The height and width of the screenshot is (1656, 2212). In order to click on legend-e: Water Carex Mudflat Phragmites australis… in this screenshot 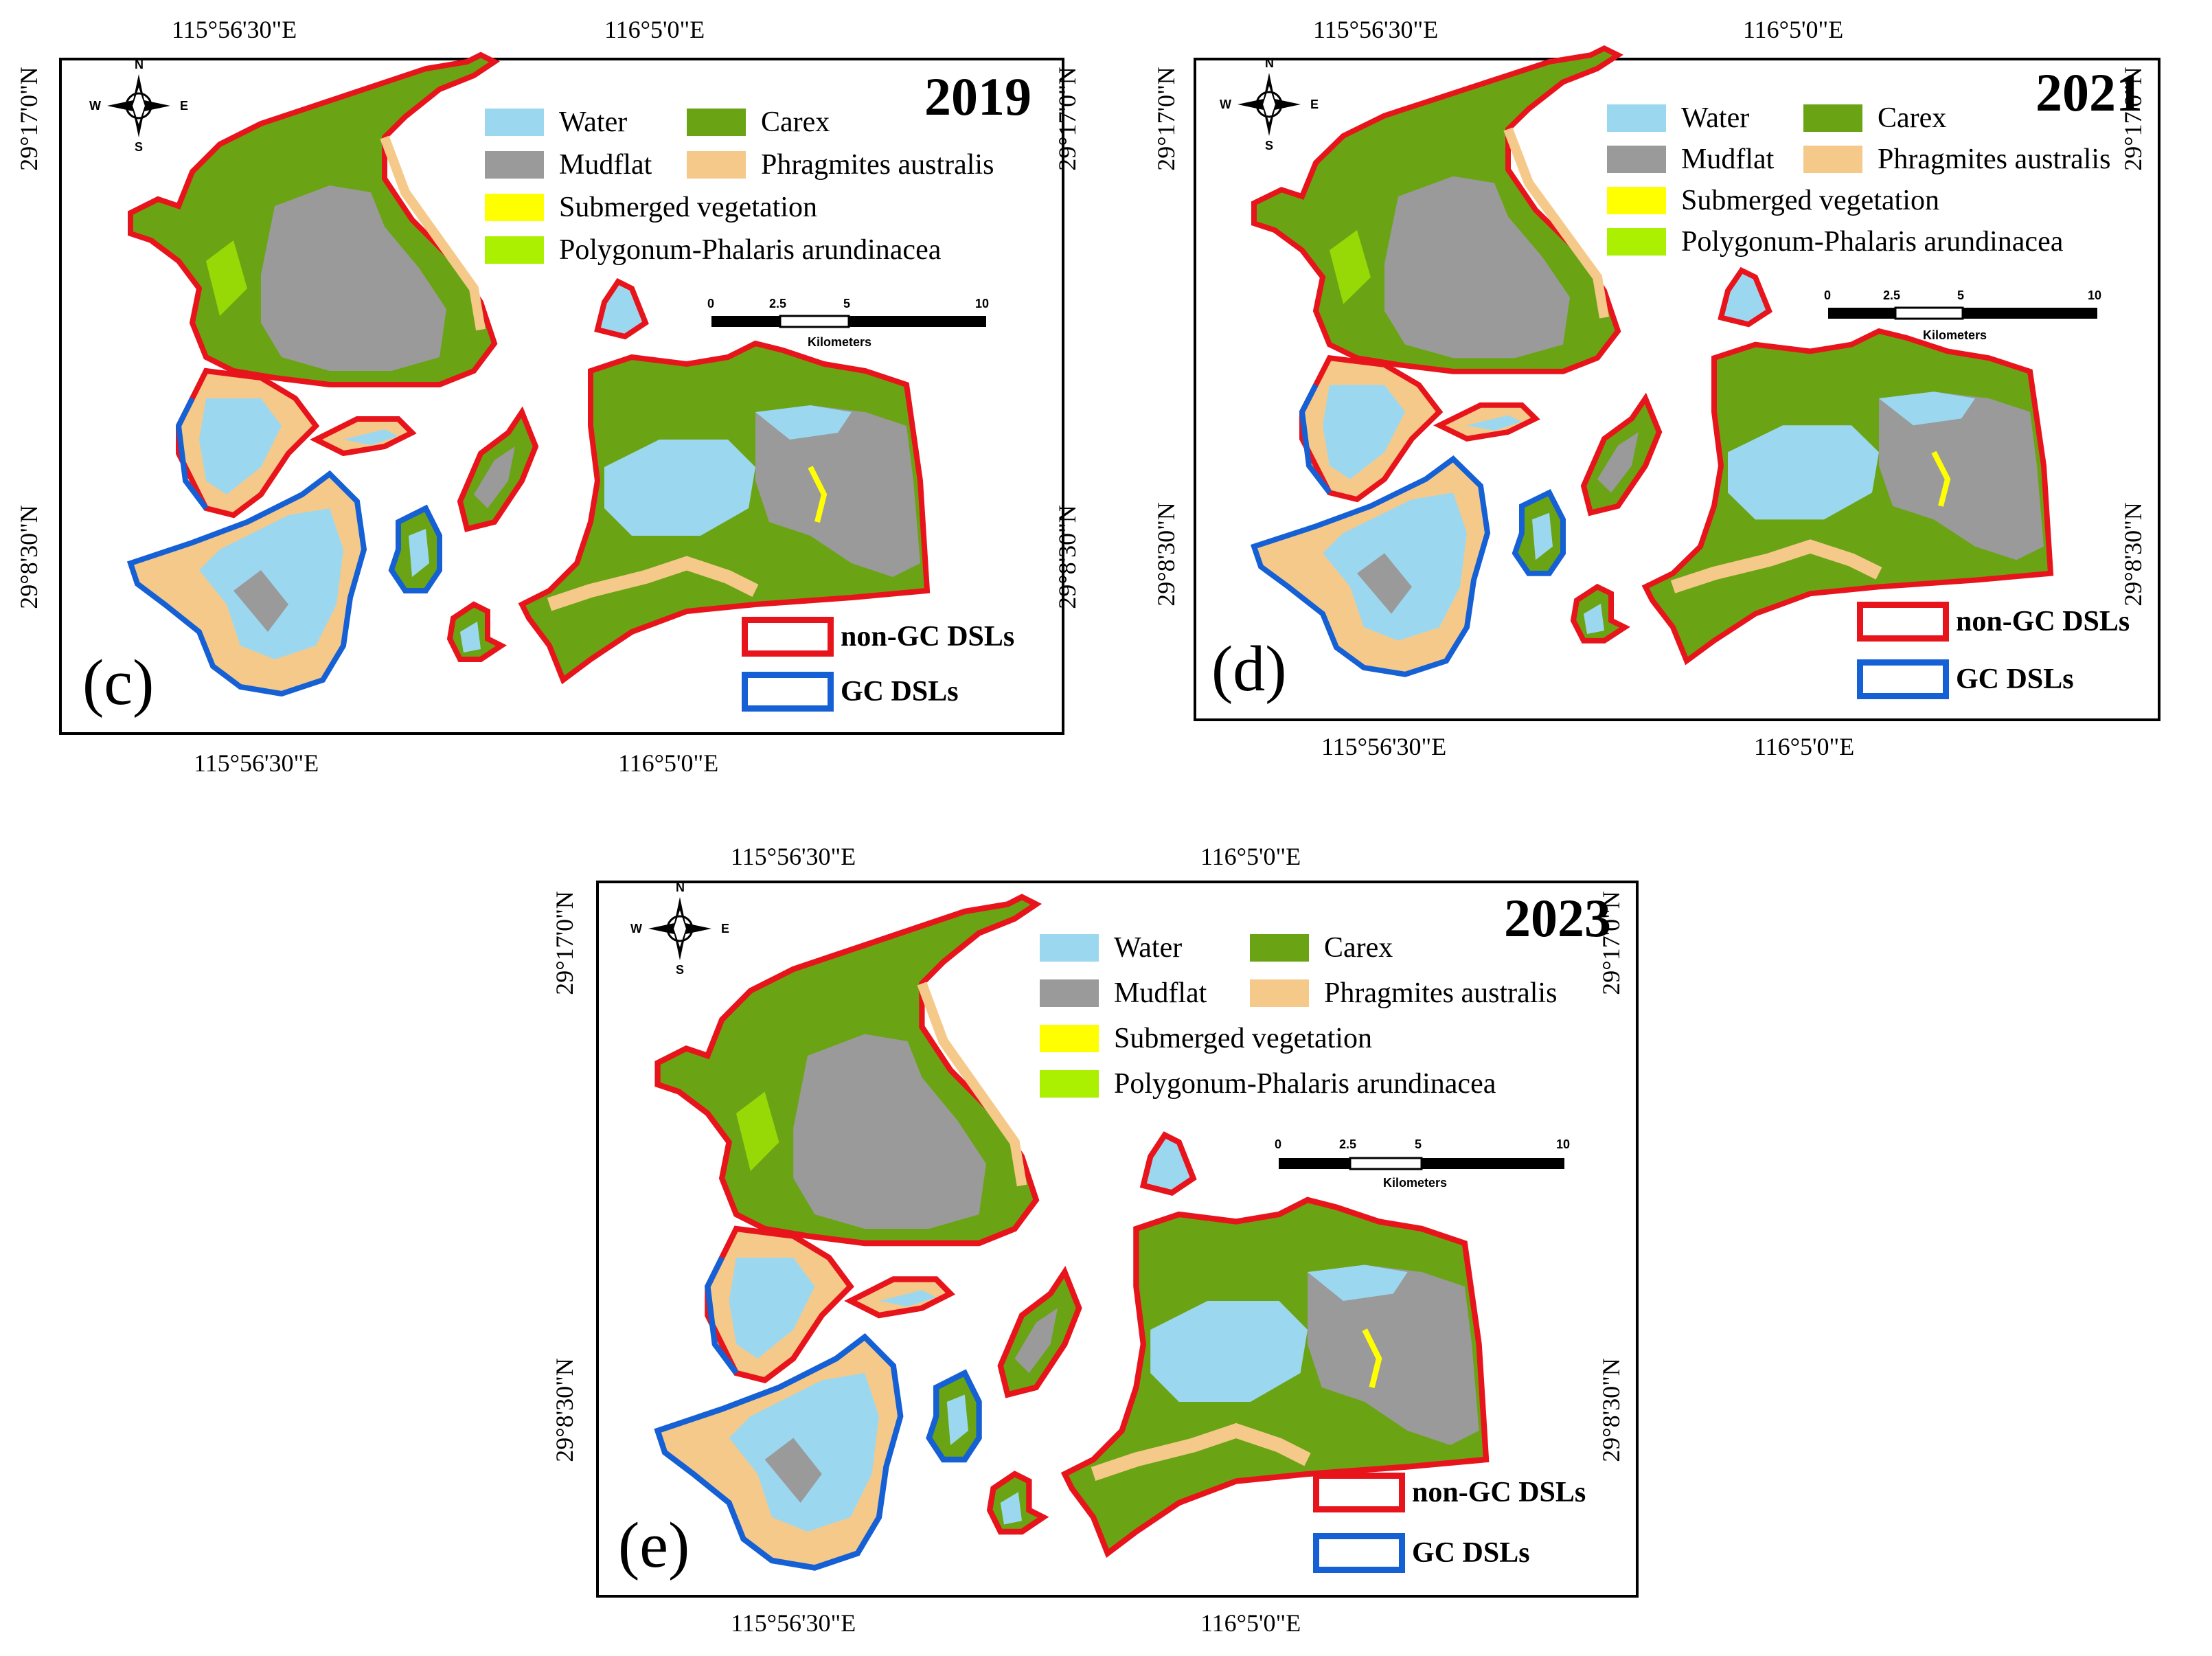, I will do `click(1338, 1020)`.